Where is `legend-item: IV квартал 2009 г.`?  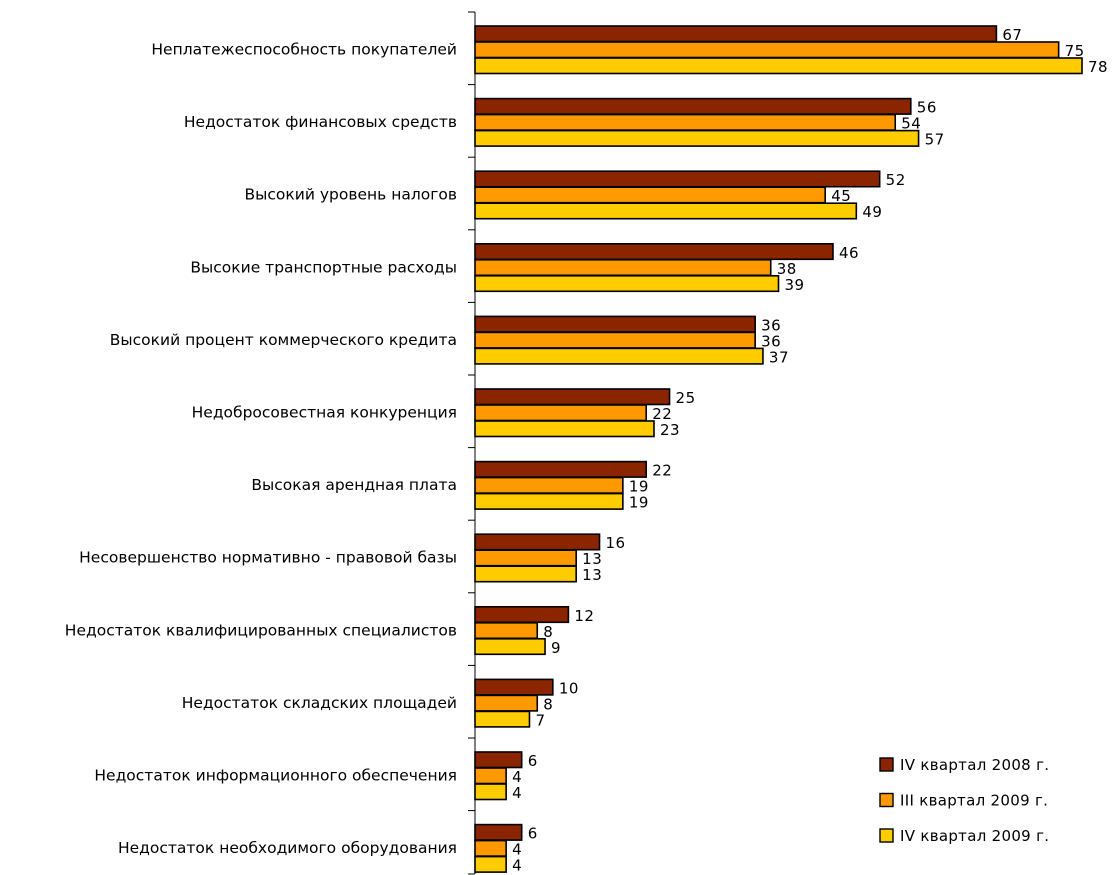
legend-item: IV квартал 2009 г. is located at coordinates (964, 836).